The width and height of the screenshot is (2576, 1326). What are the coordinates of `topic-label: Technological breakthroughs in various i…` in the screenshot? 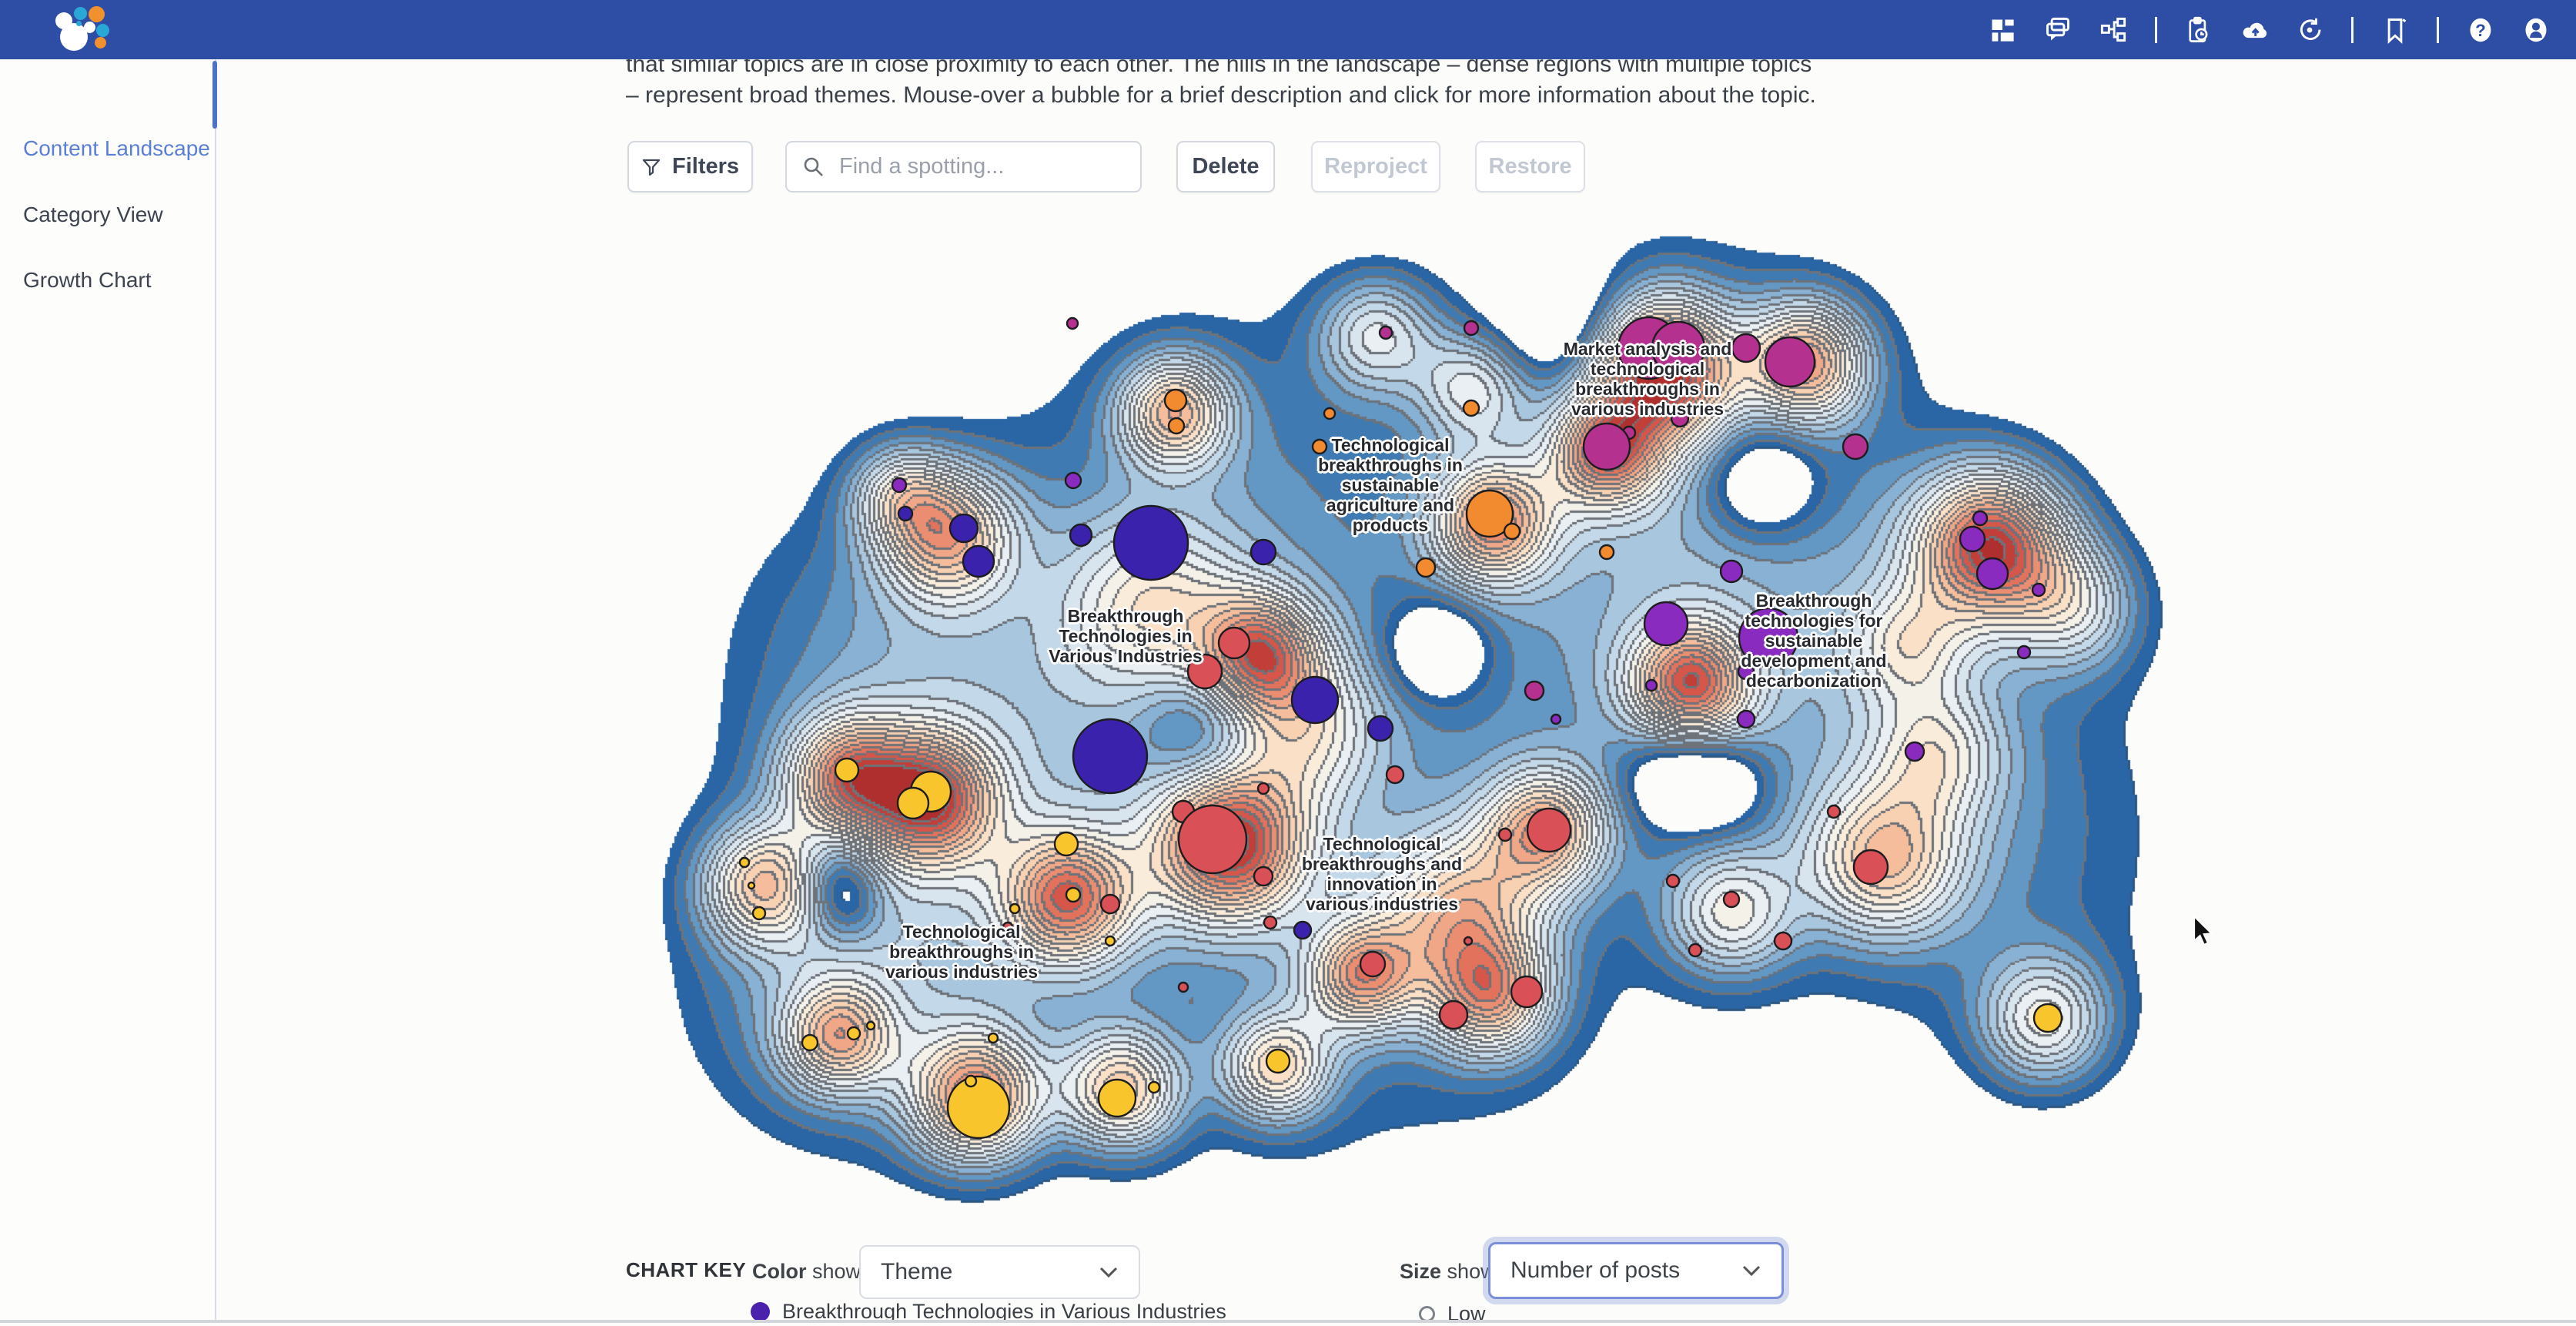 It's located at (962, 952).